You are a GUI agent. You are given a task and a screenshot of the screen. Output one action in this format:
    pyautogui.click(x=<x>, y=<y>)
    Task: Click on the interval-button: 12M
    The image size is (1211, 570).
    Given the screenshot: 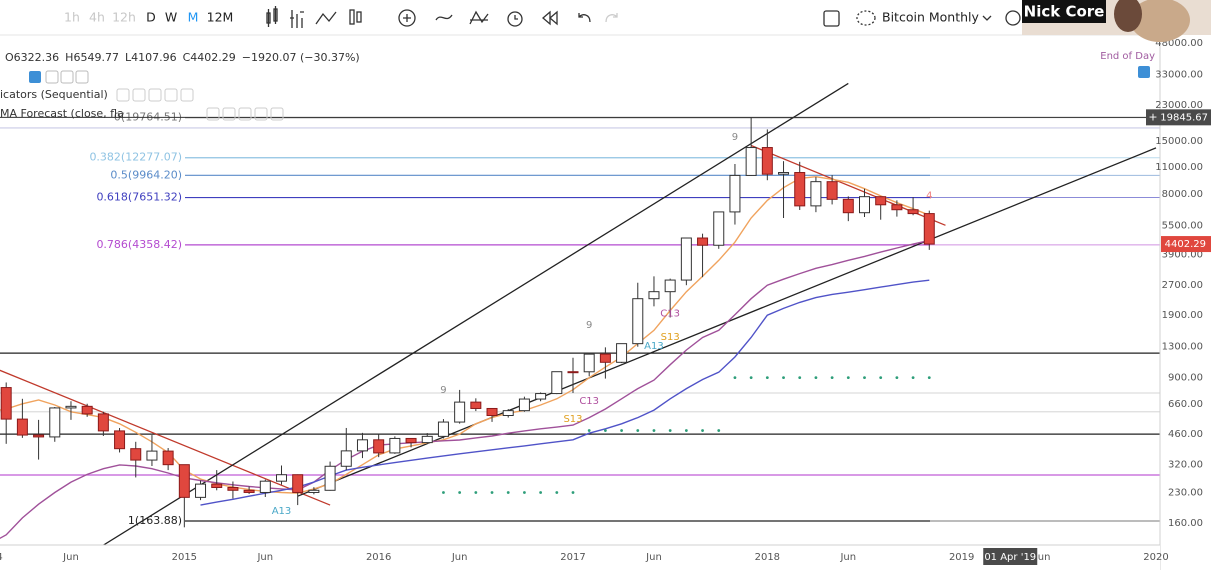 What is the action you would take?
    pyautogui.click(x=220, y=17)
    